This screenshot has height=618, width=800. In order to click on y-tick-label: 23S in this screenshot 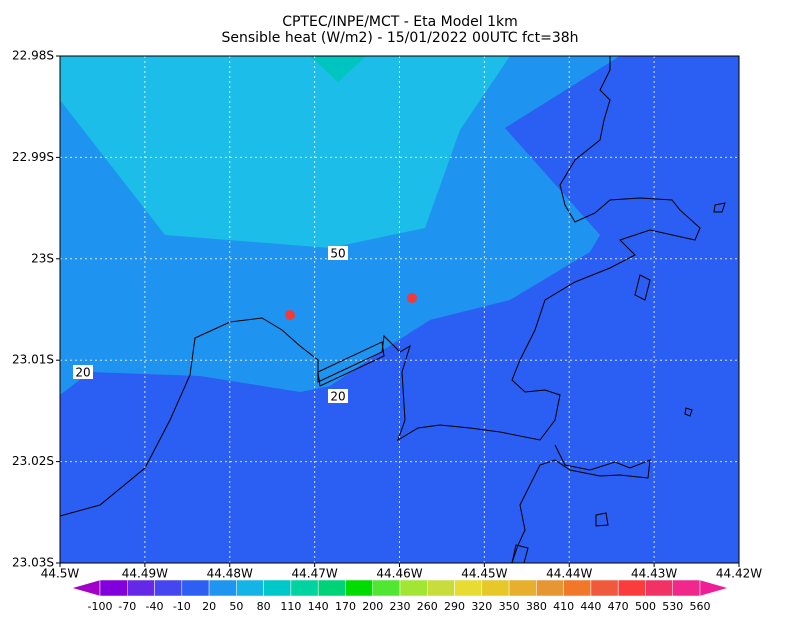, I will do `click(42, 258)`.